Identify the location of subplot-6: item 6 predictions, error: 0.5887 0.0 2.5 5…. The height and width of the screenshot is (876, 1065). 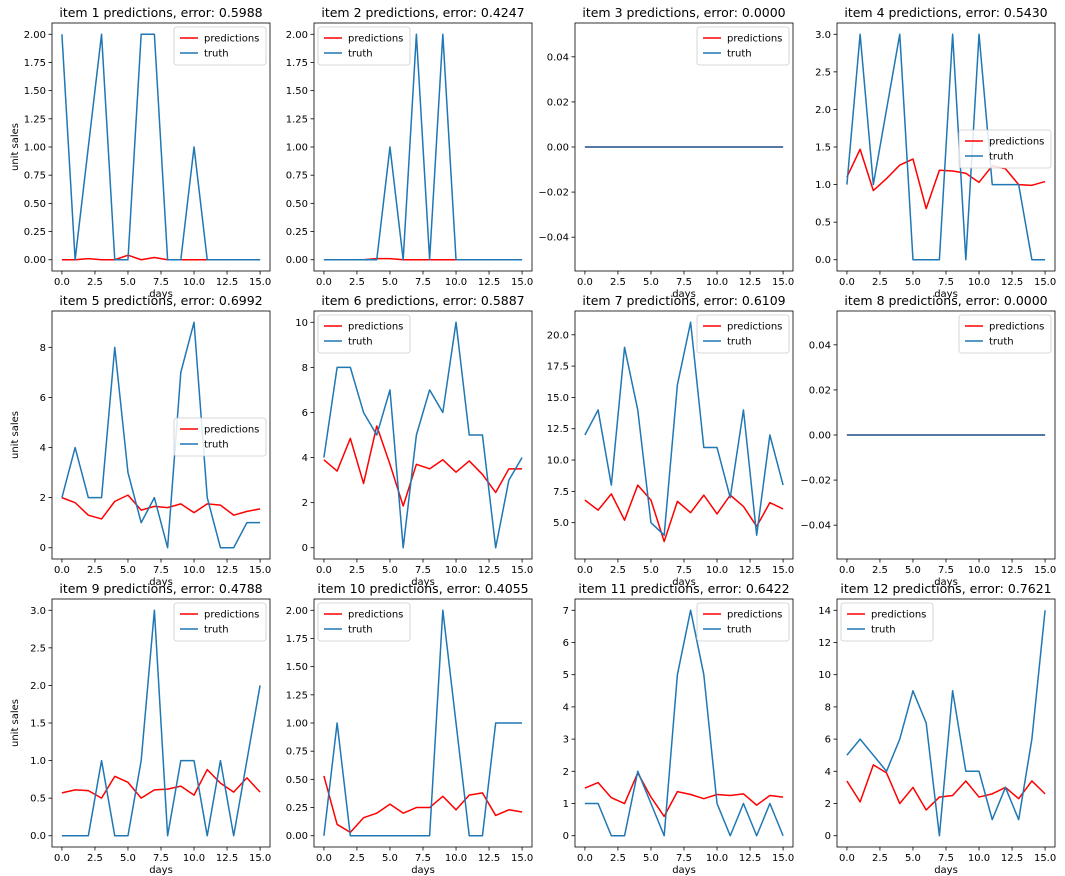
(414, 440).